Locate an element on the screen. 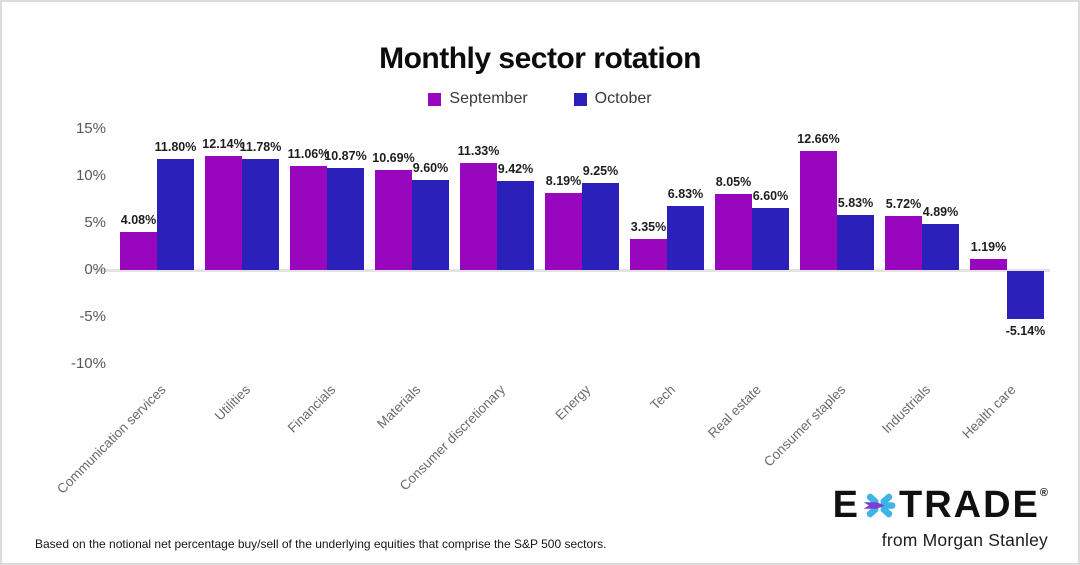  y-axis-tick-label: 0% is located at coordinates (95, 269).